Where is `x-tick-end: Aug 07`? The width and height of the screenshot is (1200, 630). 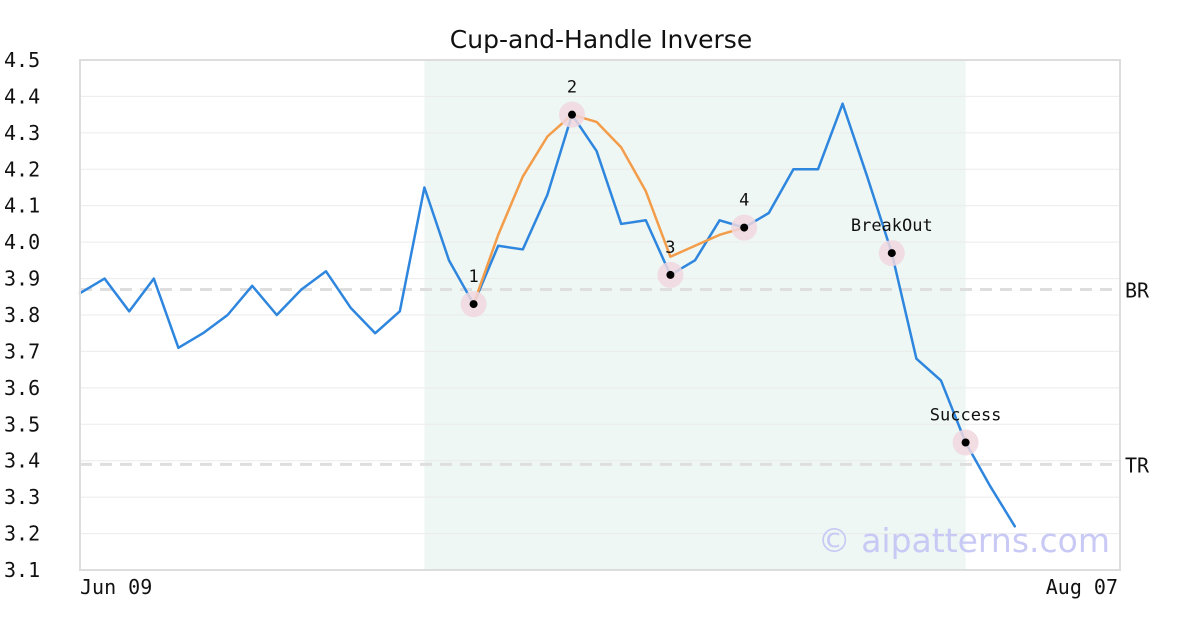 x-tick-end: Aug 07 is located at coordinates (1082, 587).